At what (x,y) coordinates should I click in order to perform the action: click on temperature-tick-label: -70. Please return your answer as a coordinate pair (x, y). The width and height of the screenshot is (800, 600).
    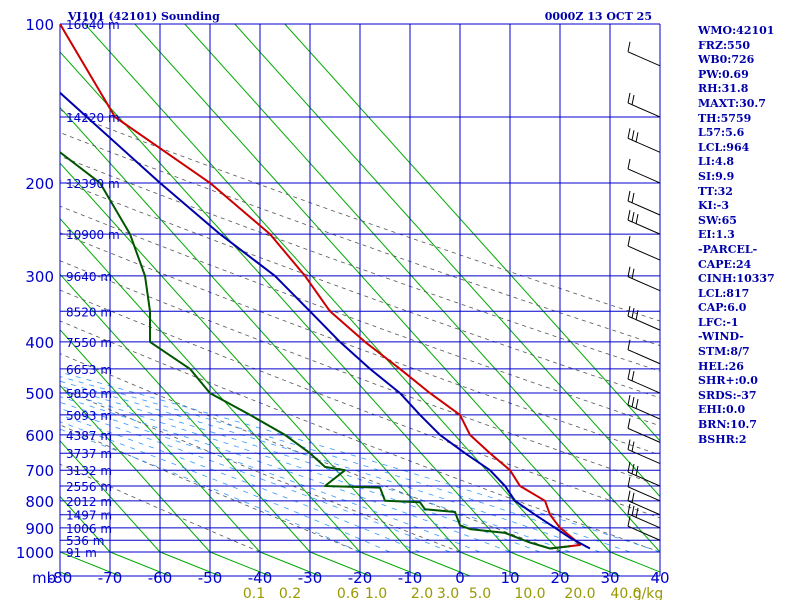
    Looking at the image, I should click on (110, 578).